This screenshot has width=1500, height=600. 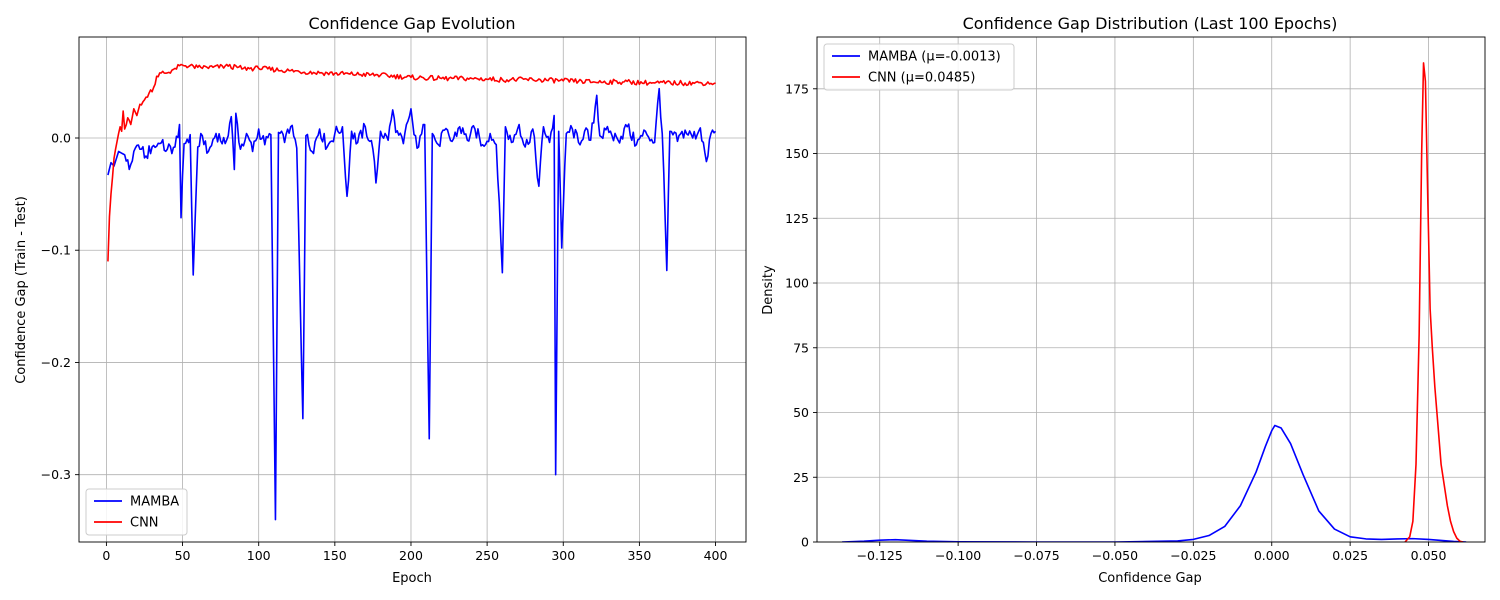 What do you see at coordinates (797, 153) in the screenshot?
I see `y-tick-label: 150` at bounding box center [797, 153].